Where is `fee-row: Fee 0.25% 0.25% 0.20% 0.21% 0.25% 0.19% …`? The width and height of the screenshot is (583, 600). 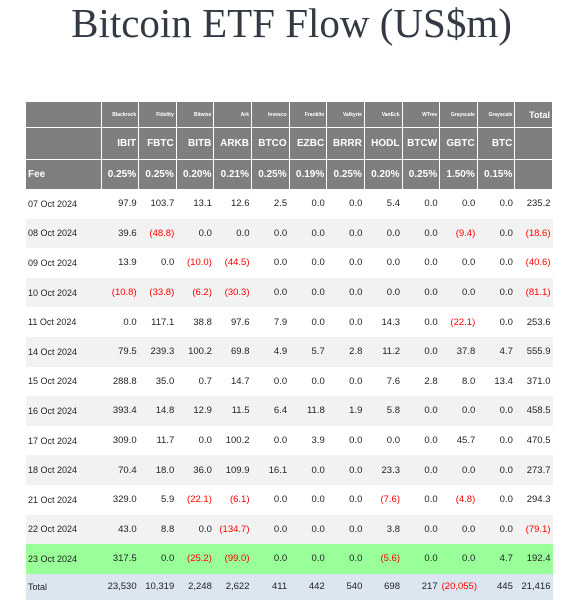
fee-row: Fee 0.25% 0.25% 0.20% 0.21% 0.25% 0.19% … is located at coordinates (289, 174).